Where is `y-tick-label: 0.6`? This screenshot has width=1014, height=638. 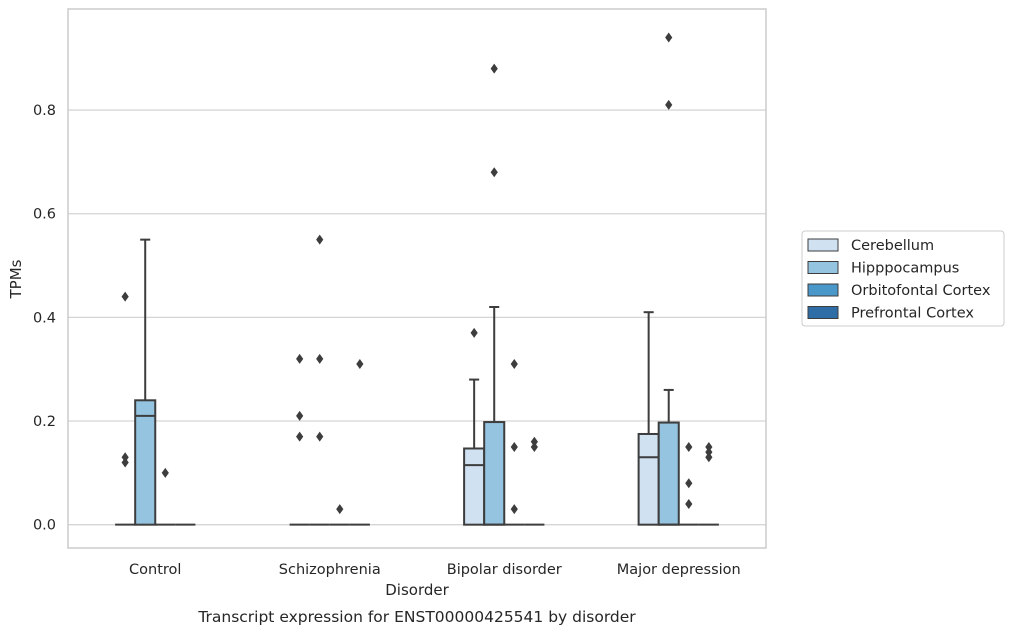
y-tick-label: 0.6 is located at coordinates (44, 215).